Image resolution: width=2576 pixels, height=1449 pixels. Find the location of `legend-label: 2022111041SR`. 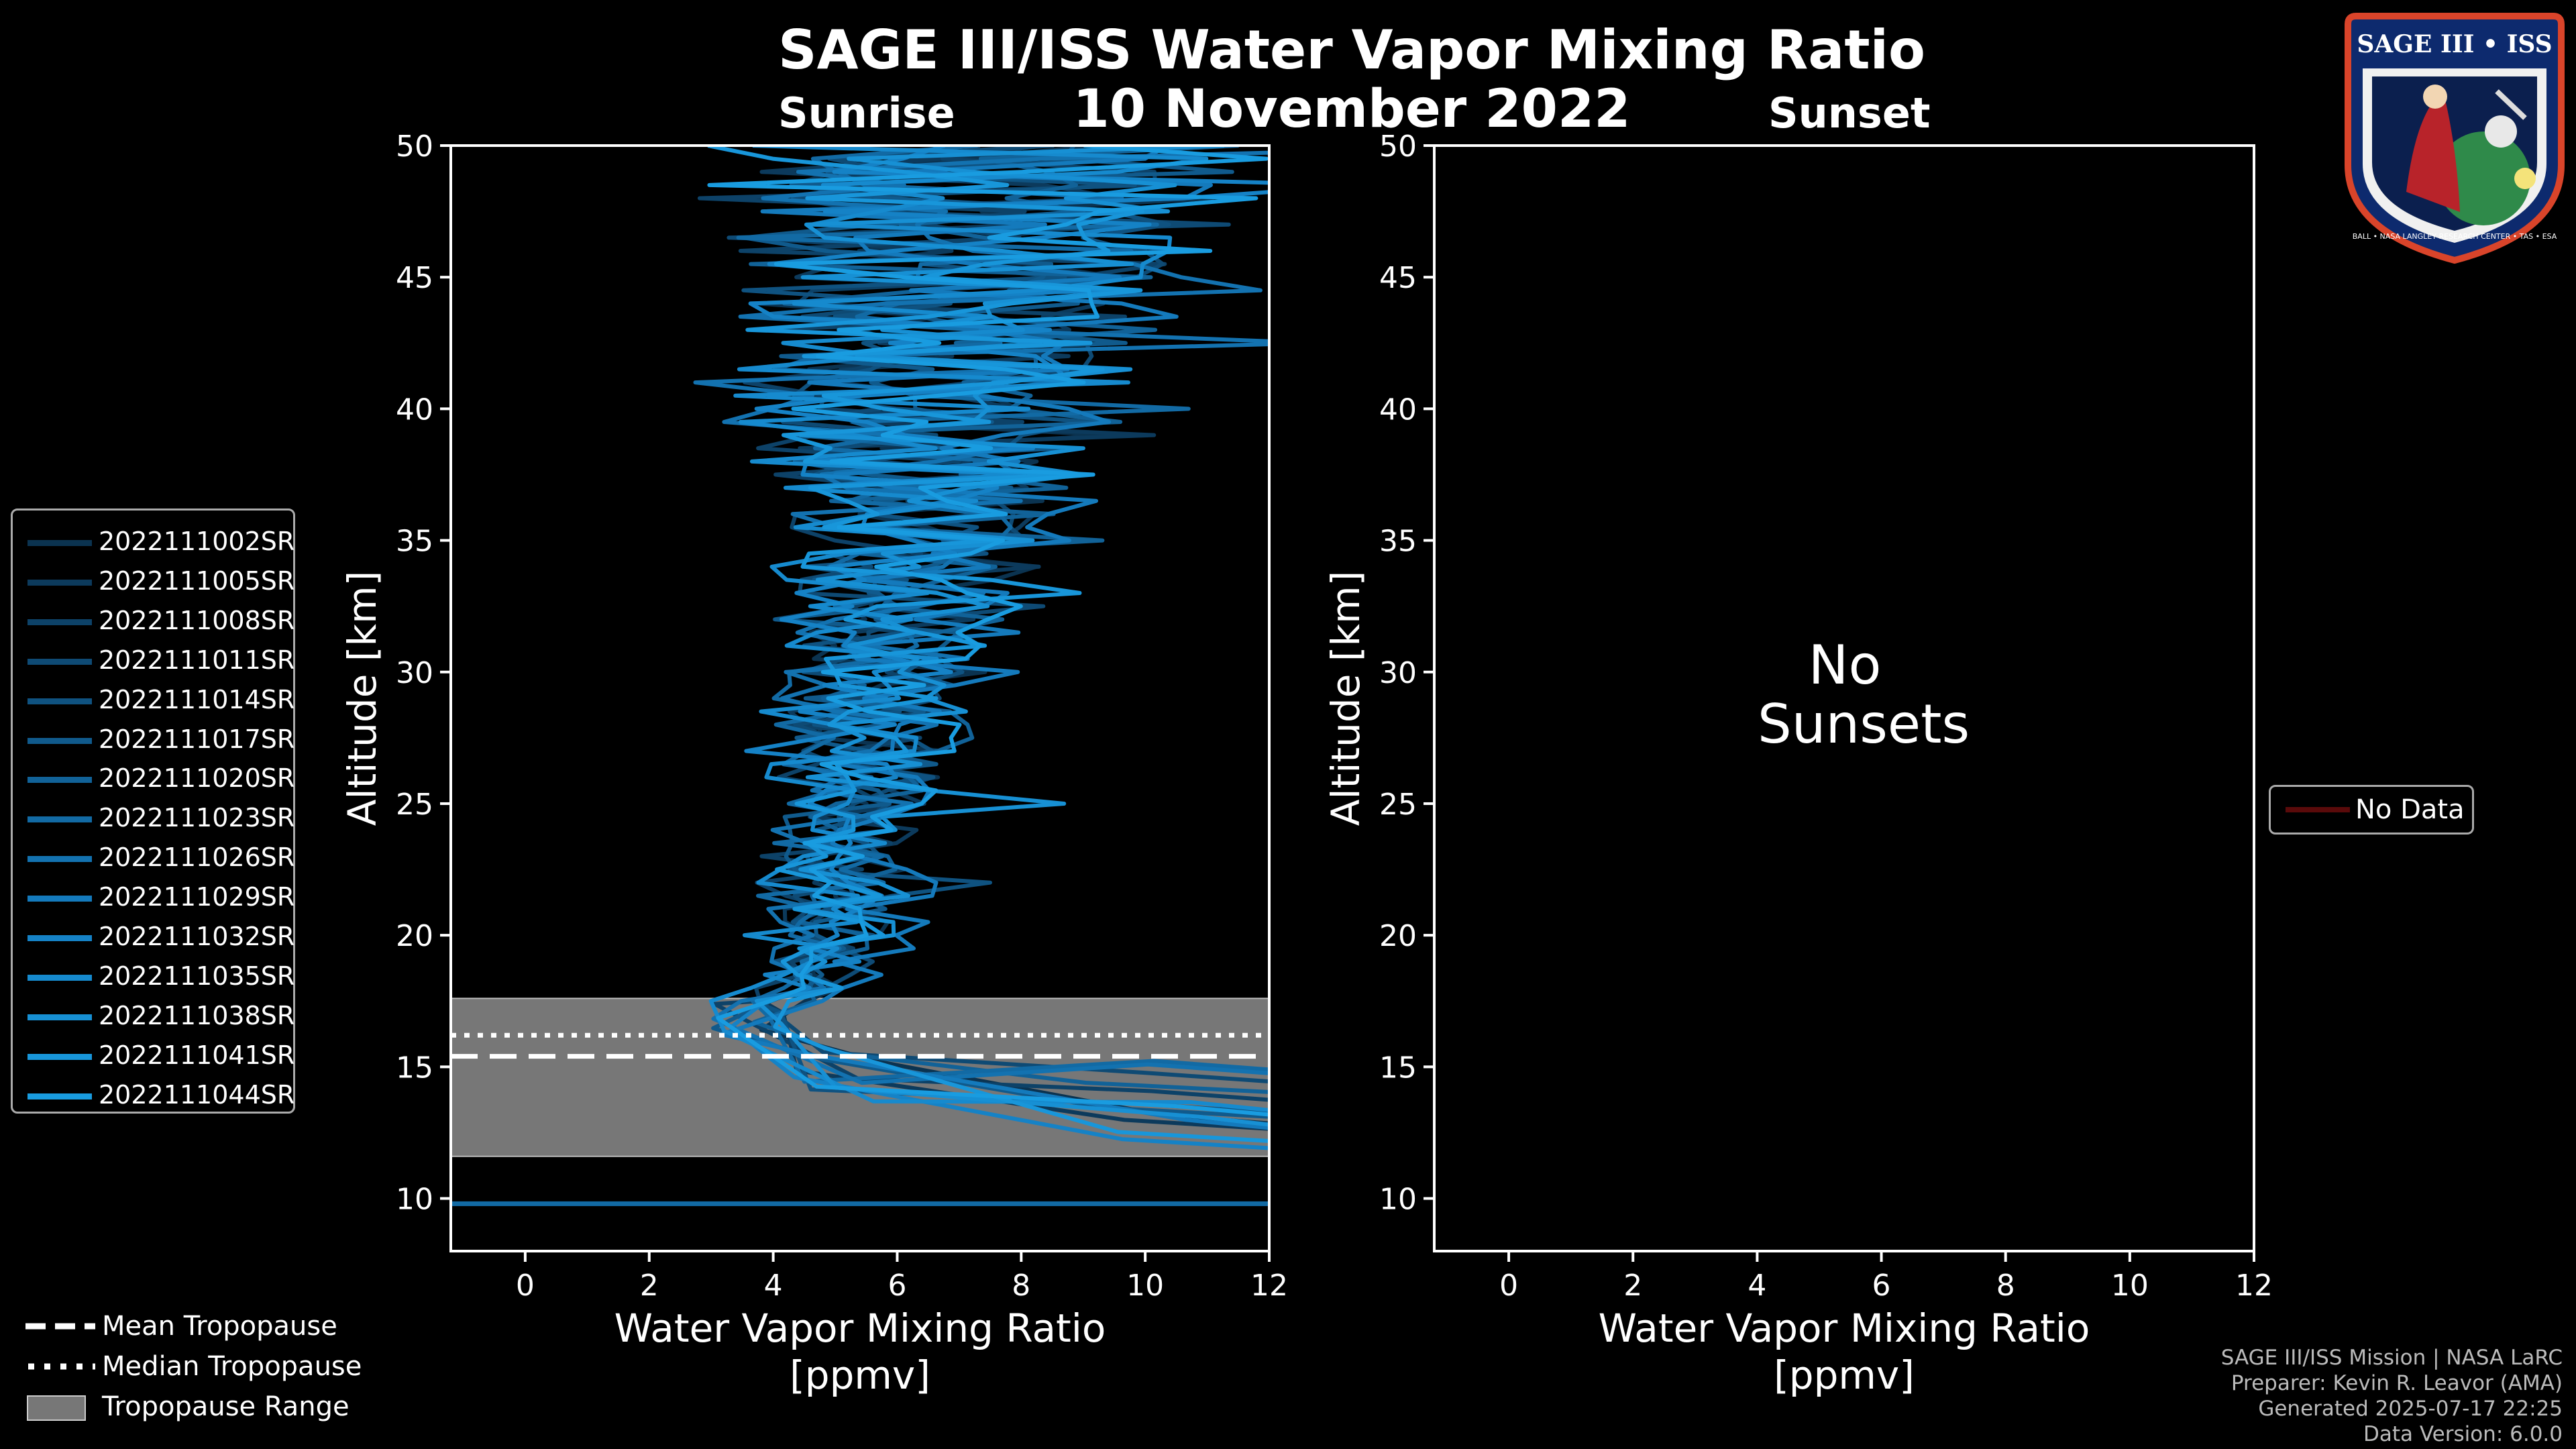

legend-label: 2022111041SR is located at coordinates (197, 1055).